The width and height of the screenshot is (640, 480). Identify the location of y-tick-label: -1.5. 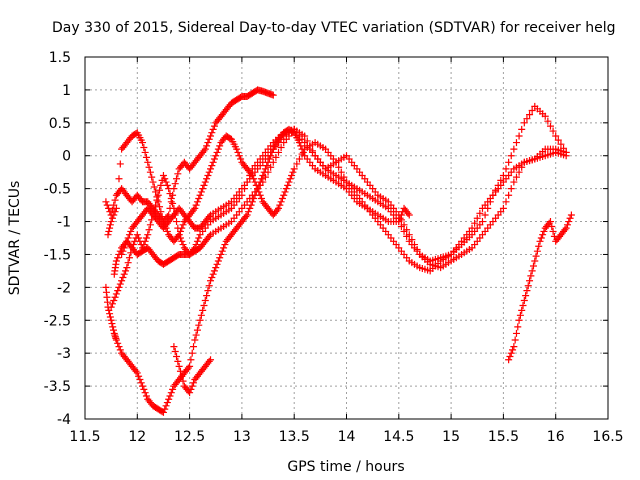
(57, 255).